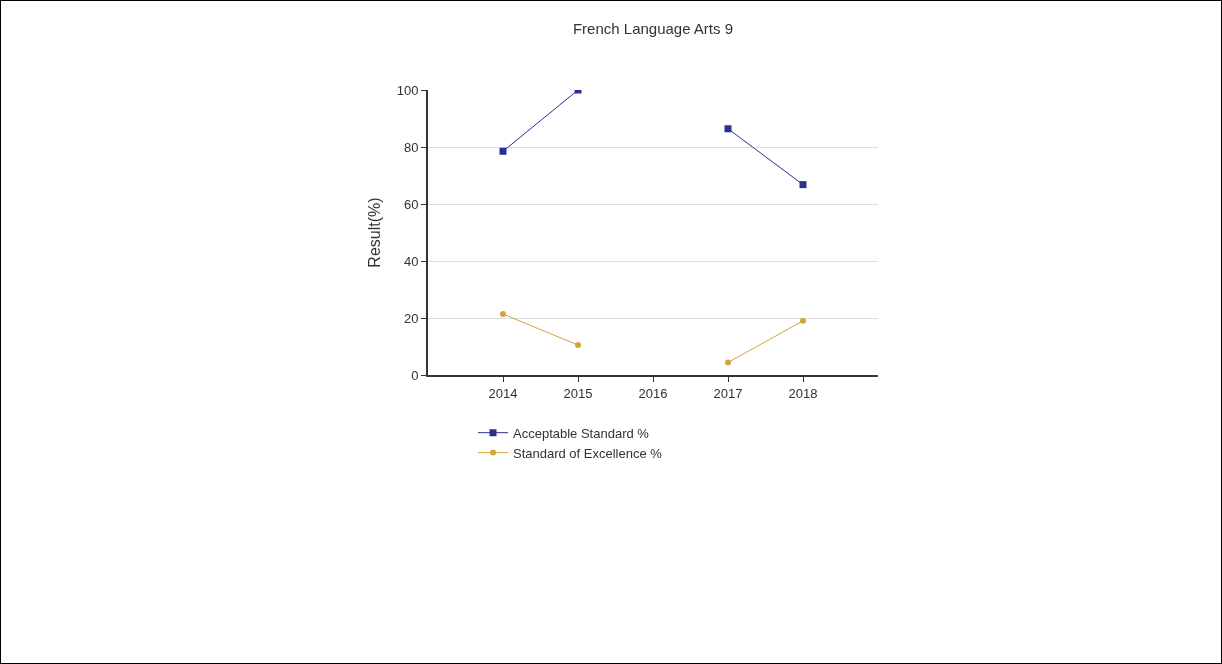  Describe the element at coordinates (728, 393) in the screenshot. I see `x-tick-label: 2017` at that location.